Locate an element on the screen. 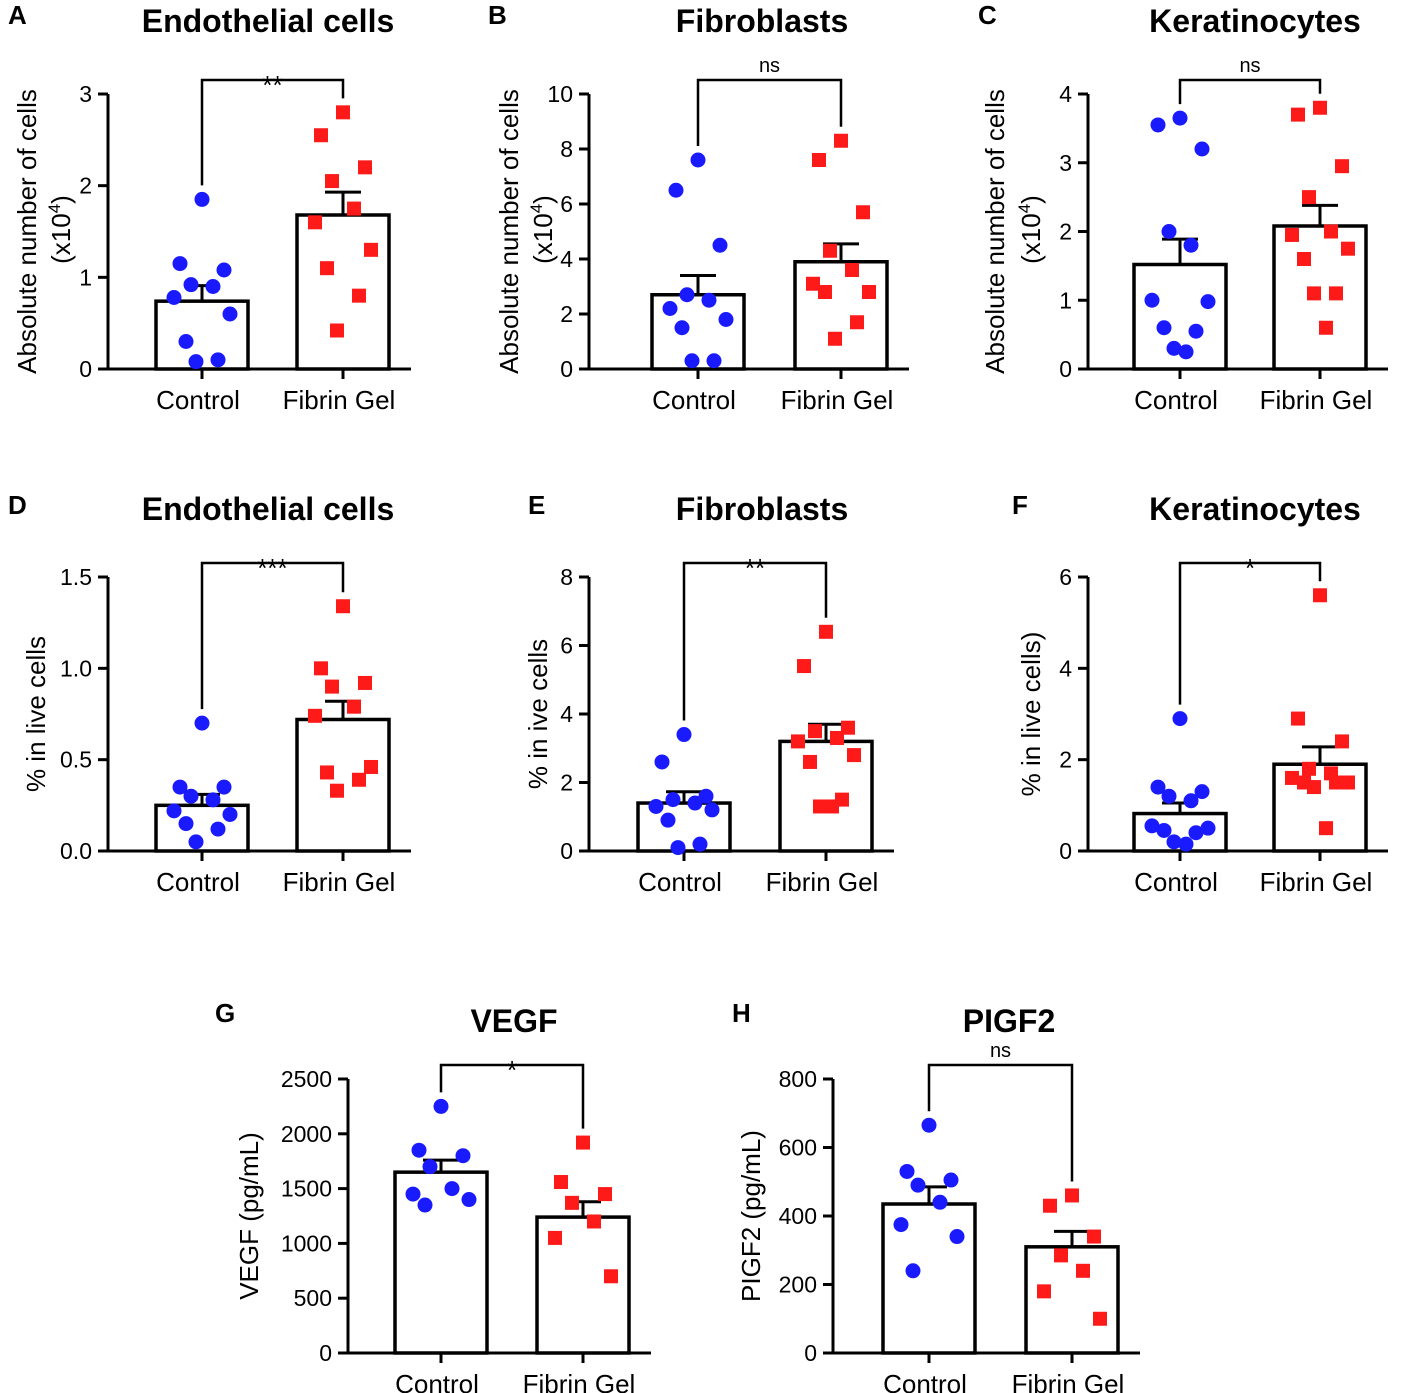 The width and height of the screenshot is (1417, 1393). panel-letter: D is located at coordinates (17, 505).